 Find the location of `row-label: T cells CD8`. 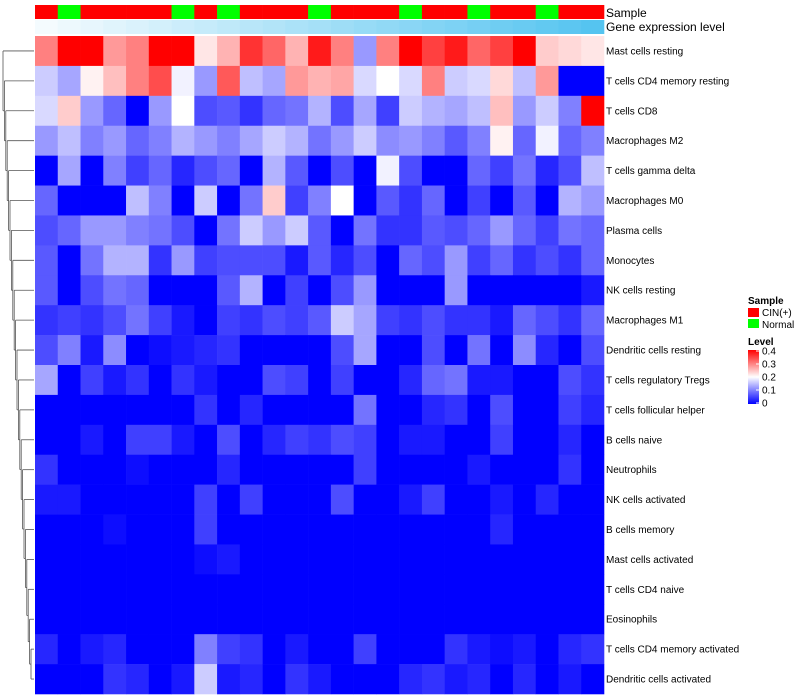

row-label: T cells CD8 is located at coordinates (632, 111).